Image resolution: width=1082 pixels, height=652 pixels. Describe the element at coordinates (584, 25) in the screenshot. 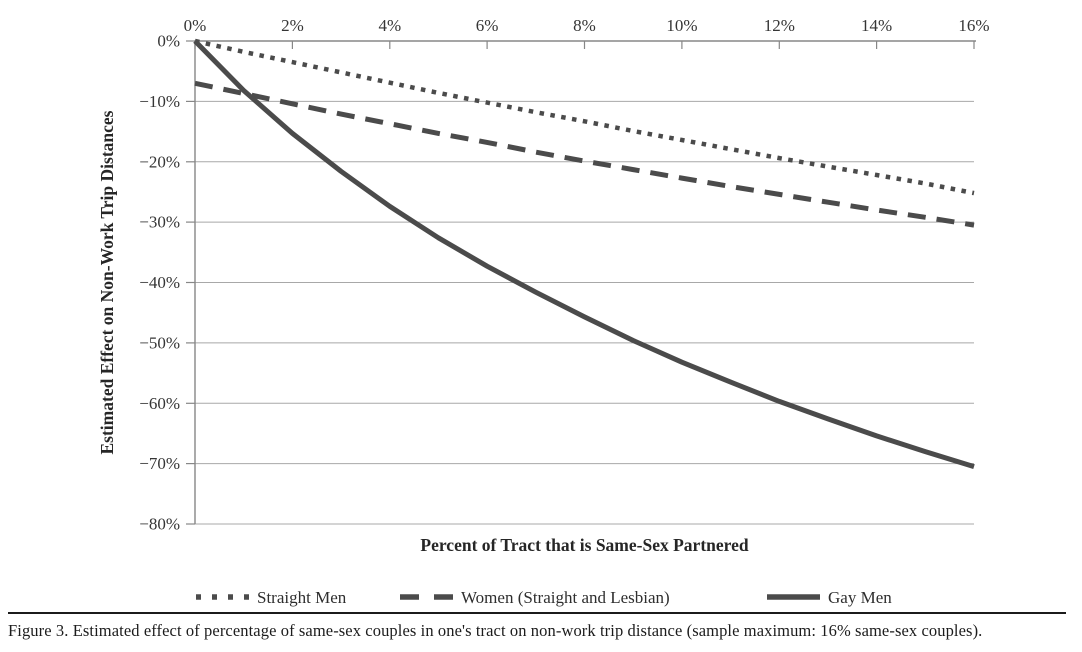

I see `x-tick-label: 8%` at that location.